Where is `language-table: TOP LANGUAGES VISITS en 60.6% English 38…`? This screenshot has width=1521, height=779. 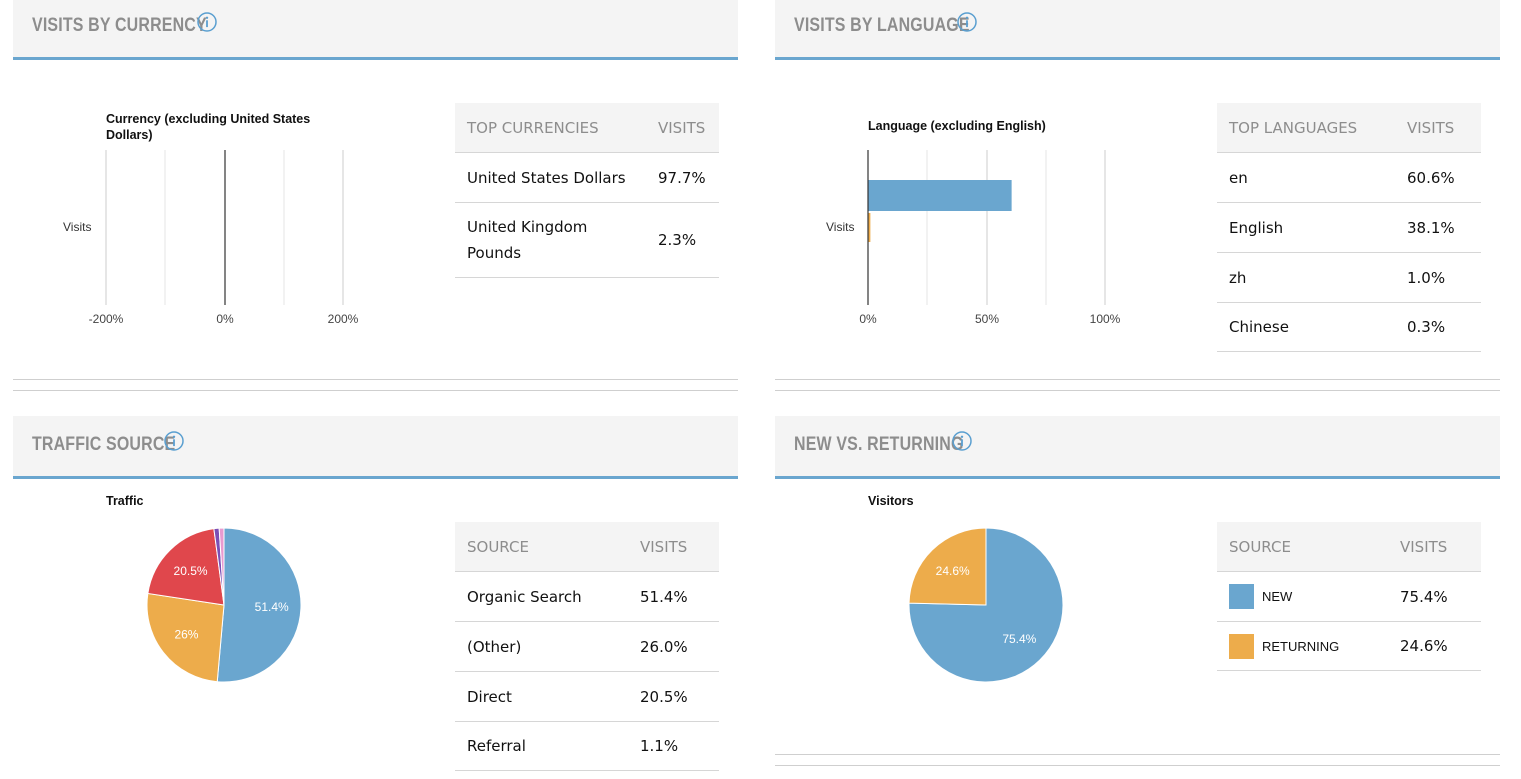 language-table: TOP LANGUAGES VISITS en 60.6% English 38… is located at coordinates (1349, 227).